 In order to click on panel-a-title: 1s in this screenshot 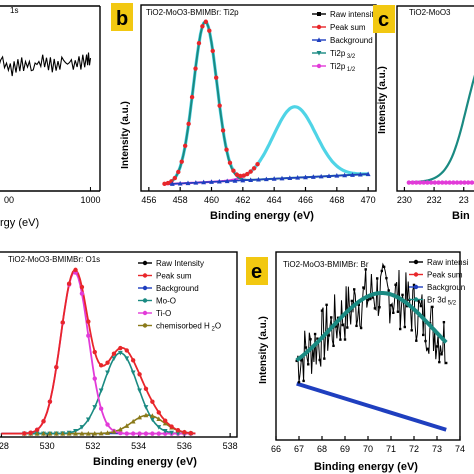, I will do `click(14, 10)`.